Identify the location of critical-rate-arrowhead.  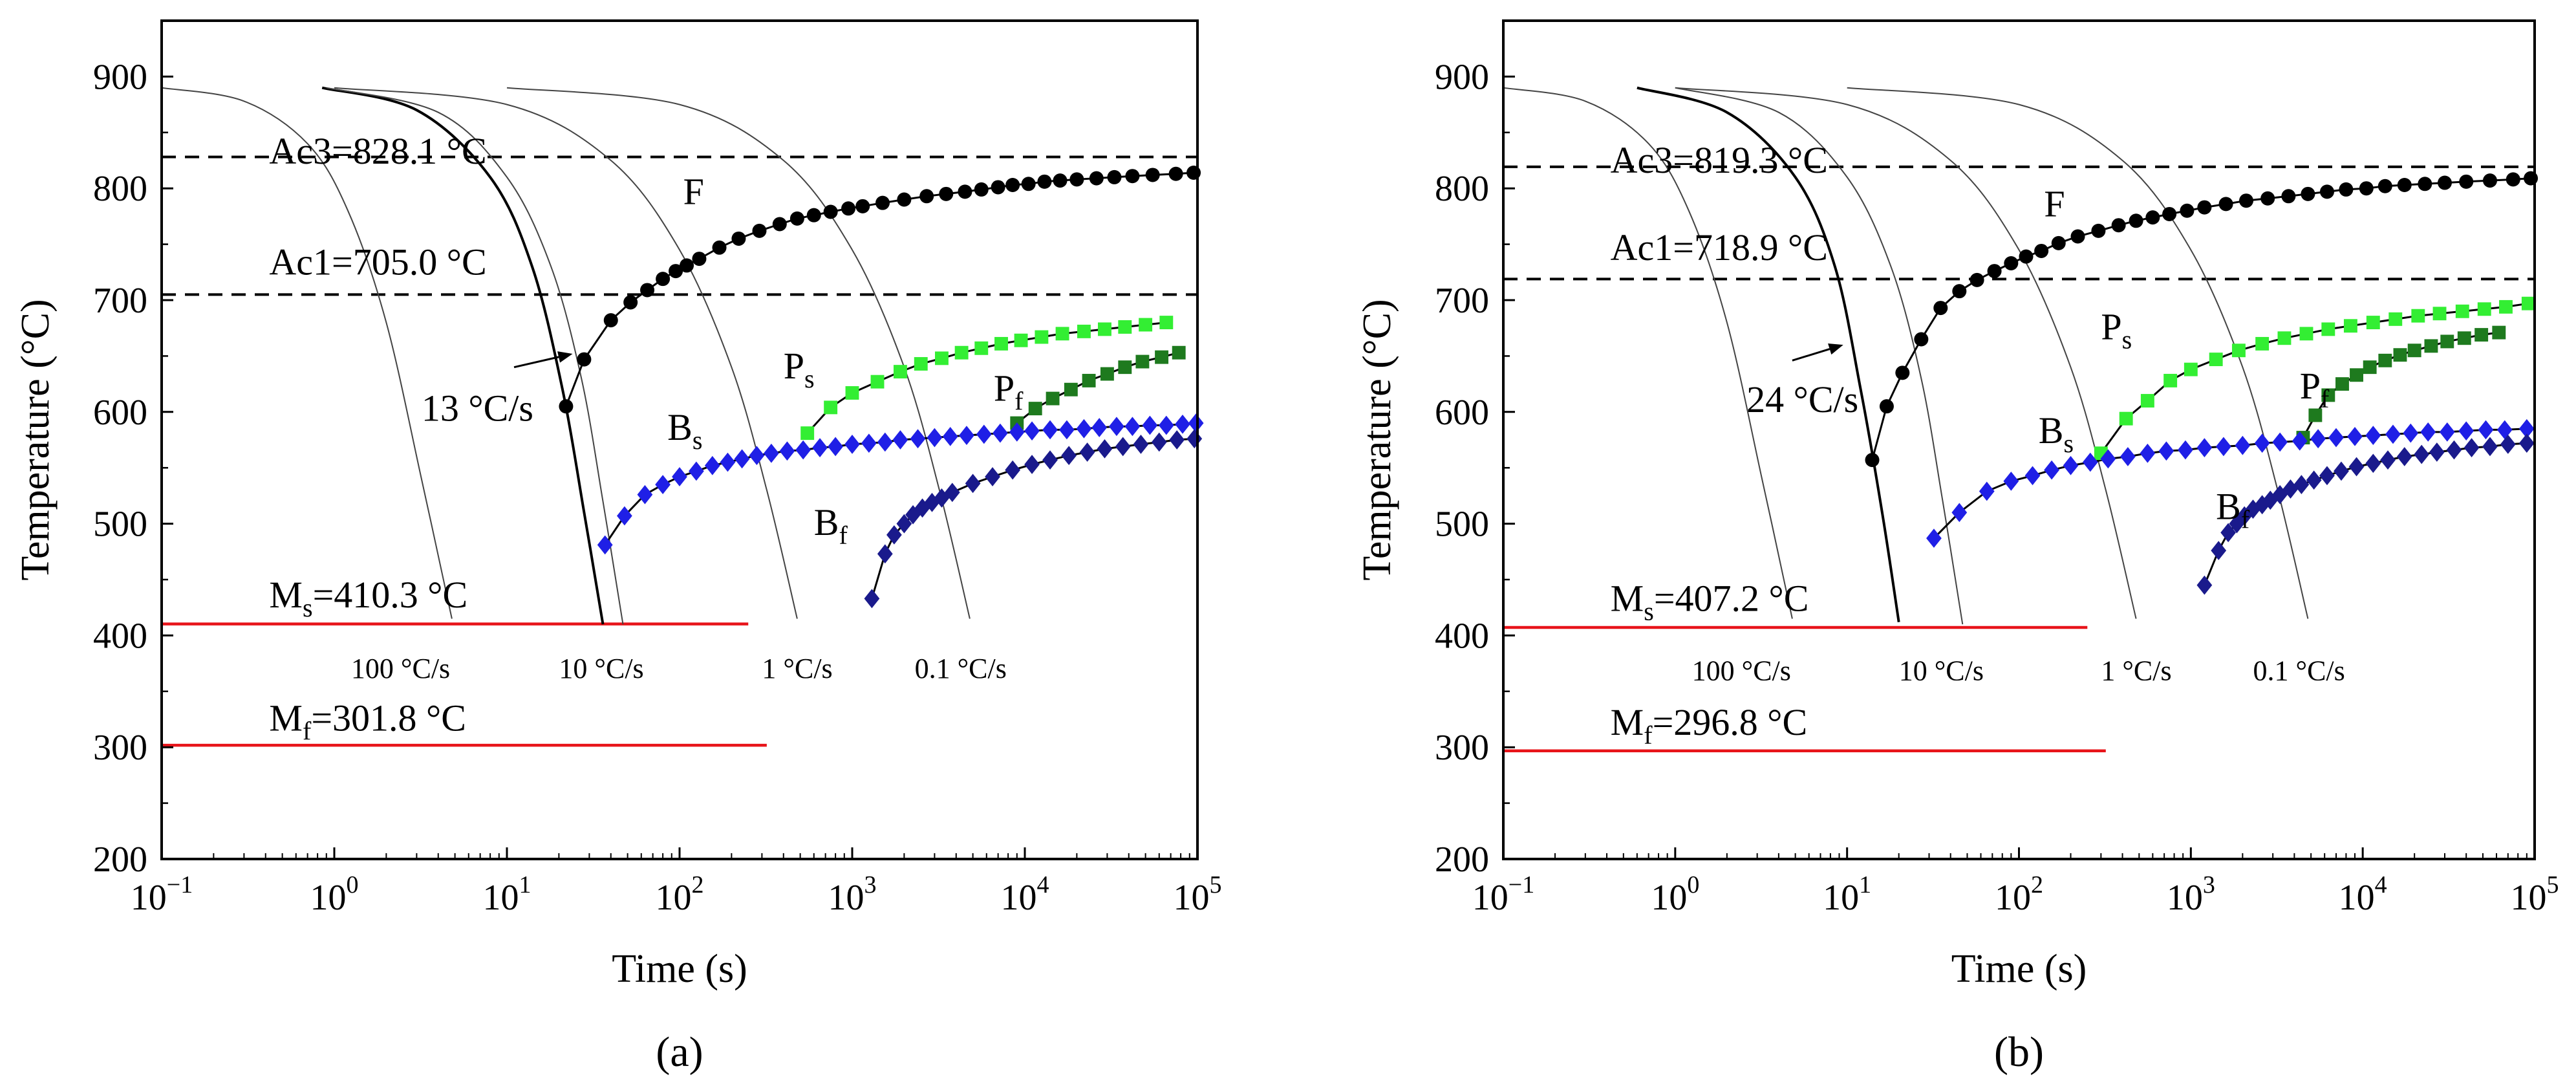
(565, 357).